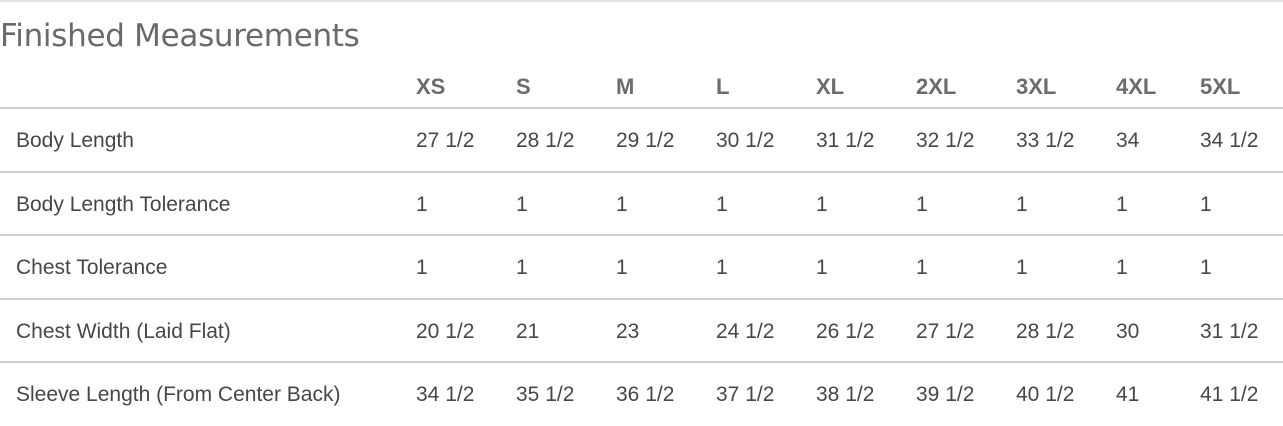 Image resolution: width=1283 pixels, height=426 pixels. What do you see at coordinates (845, 331) in the screenshot?
I see `measurement-cell: 26 1/2` at bounding box center [845, 331].